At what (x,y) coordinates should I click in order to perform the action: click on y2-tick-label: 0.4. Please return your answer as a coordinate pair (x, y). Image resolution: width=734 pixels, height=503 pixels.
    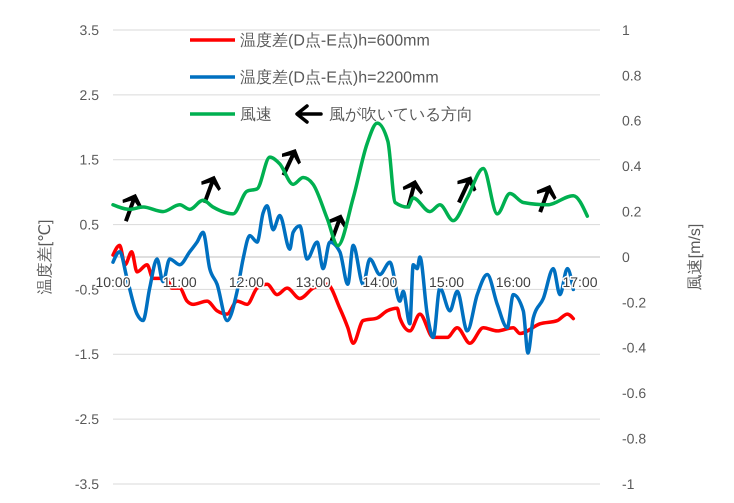
    Looking at the image, I should click on (632, 166).